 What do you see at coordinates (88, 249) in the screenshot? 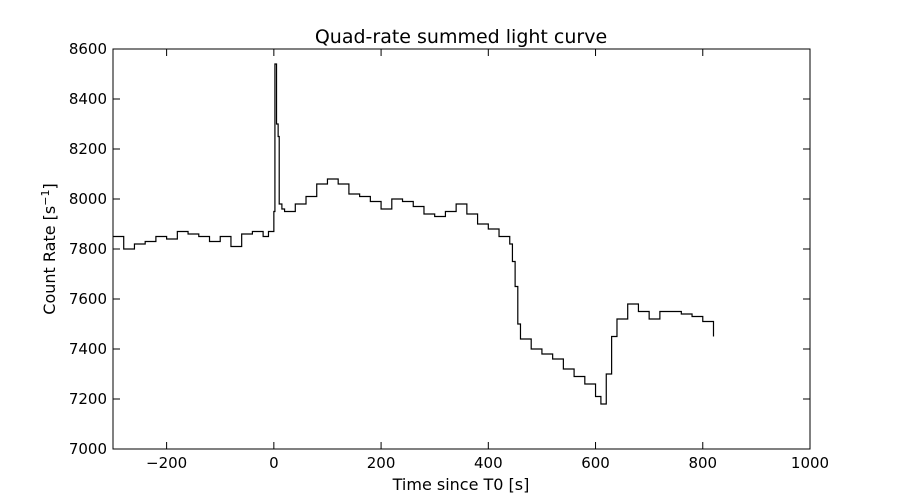
I see `y-tick-label: 7800` at bounding box center [88, 249].